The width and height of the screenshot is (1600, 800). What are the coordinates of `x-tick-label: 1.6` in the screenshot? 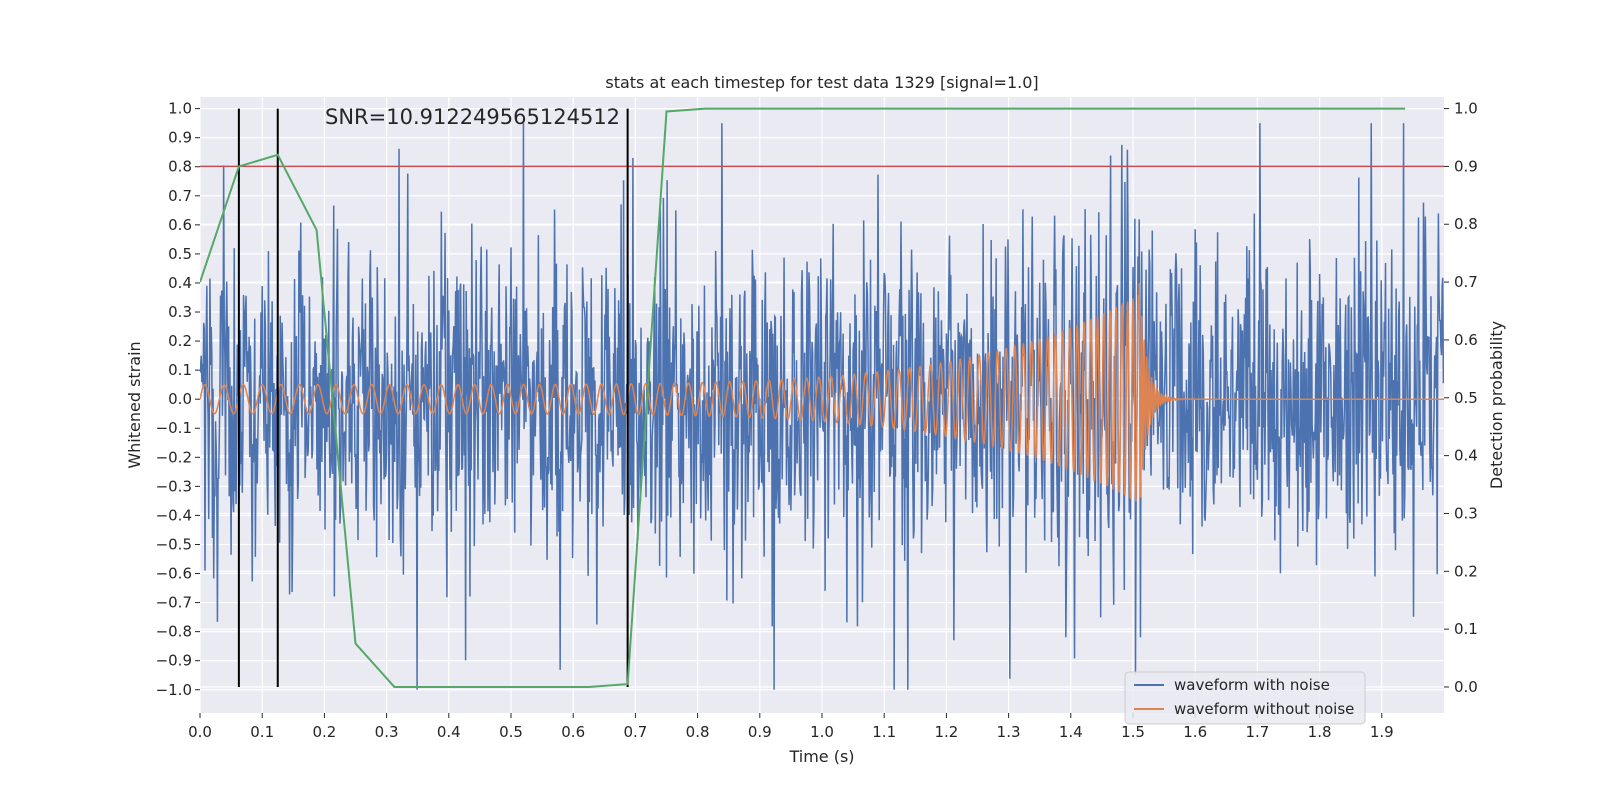 It's located at (1195, 732).